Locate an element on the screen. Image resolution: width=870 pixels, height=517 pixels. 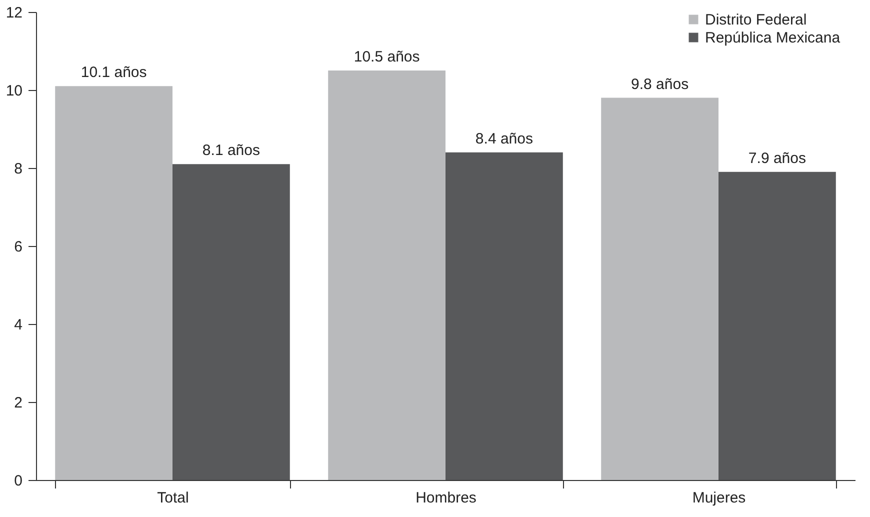
data-label: 10.1 años is located at coordinates (113, 73).